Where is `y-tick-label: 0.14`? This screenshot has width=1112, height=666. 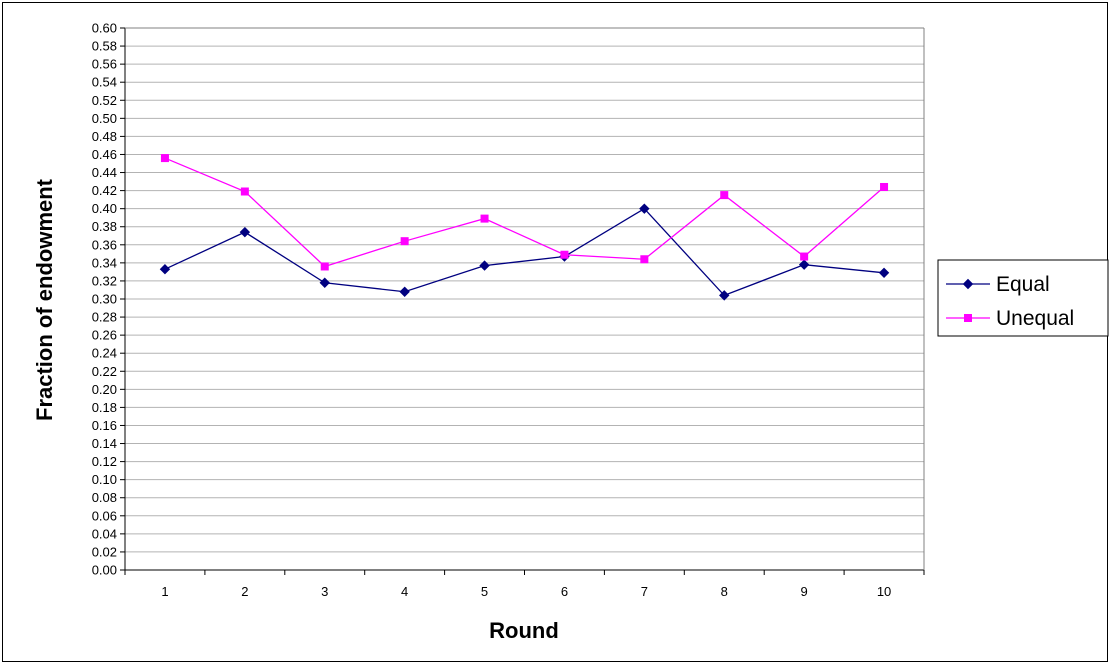
y-tick-label: 0.14 is located at coordinates (104, 443).